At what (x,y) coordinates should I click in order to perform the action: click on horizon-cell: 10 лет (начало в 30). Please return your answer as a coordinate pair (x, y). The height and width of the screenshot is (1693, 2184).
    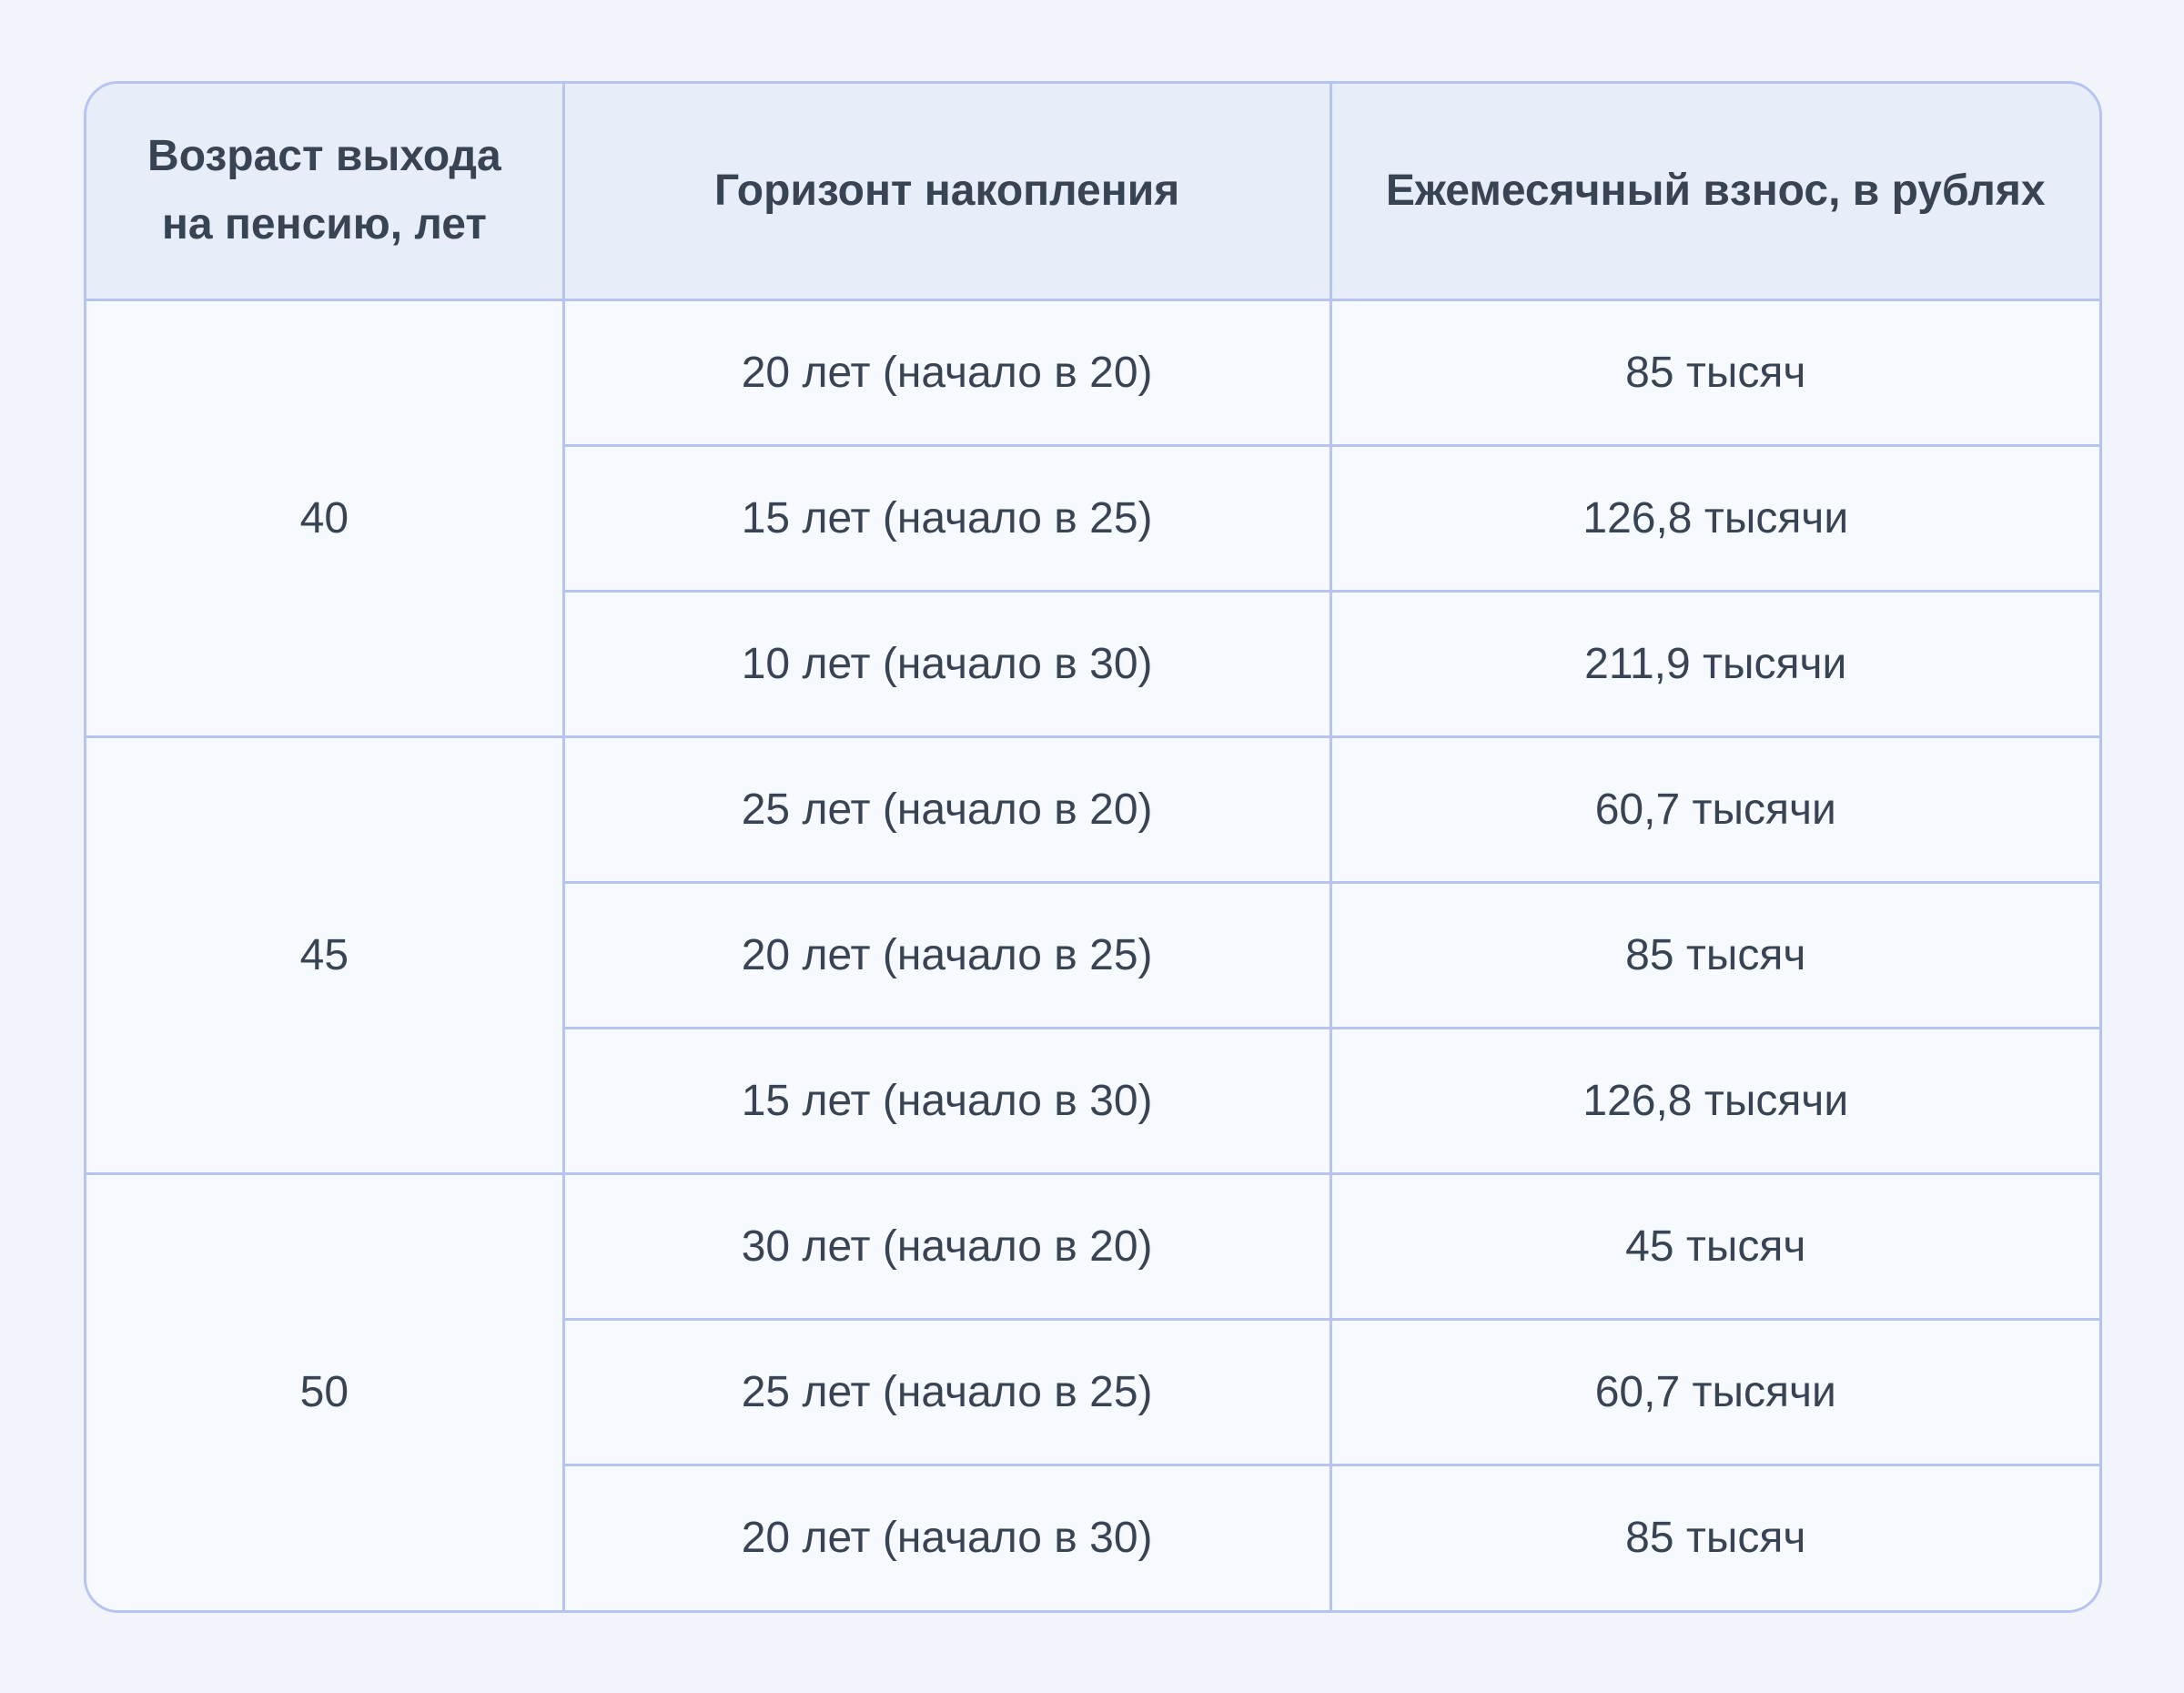
    Looking at the image, I should click on (946, 662).